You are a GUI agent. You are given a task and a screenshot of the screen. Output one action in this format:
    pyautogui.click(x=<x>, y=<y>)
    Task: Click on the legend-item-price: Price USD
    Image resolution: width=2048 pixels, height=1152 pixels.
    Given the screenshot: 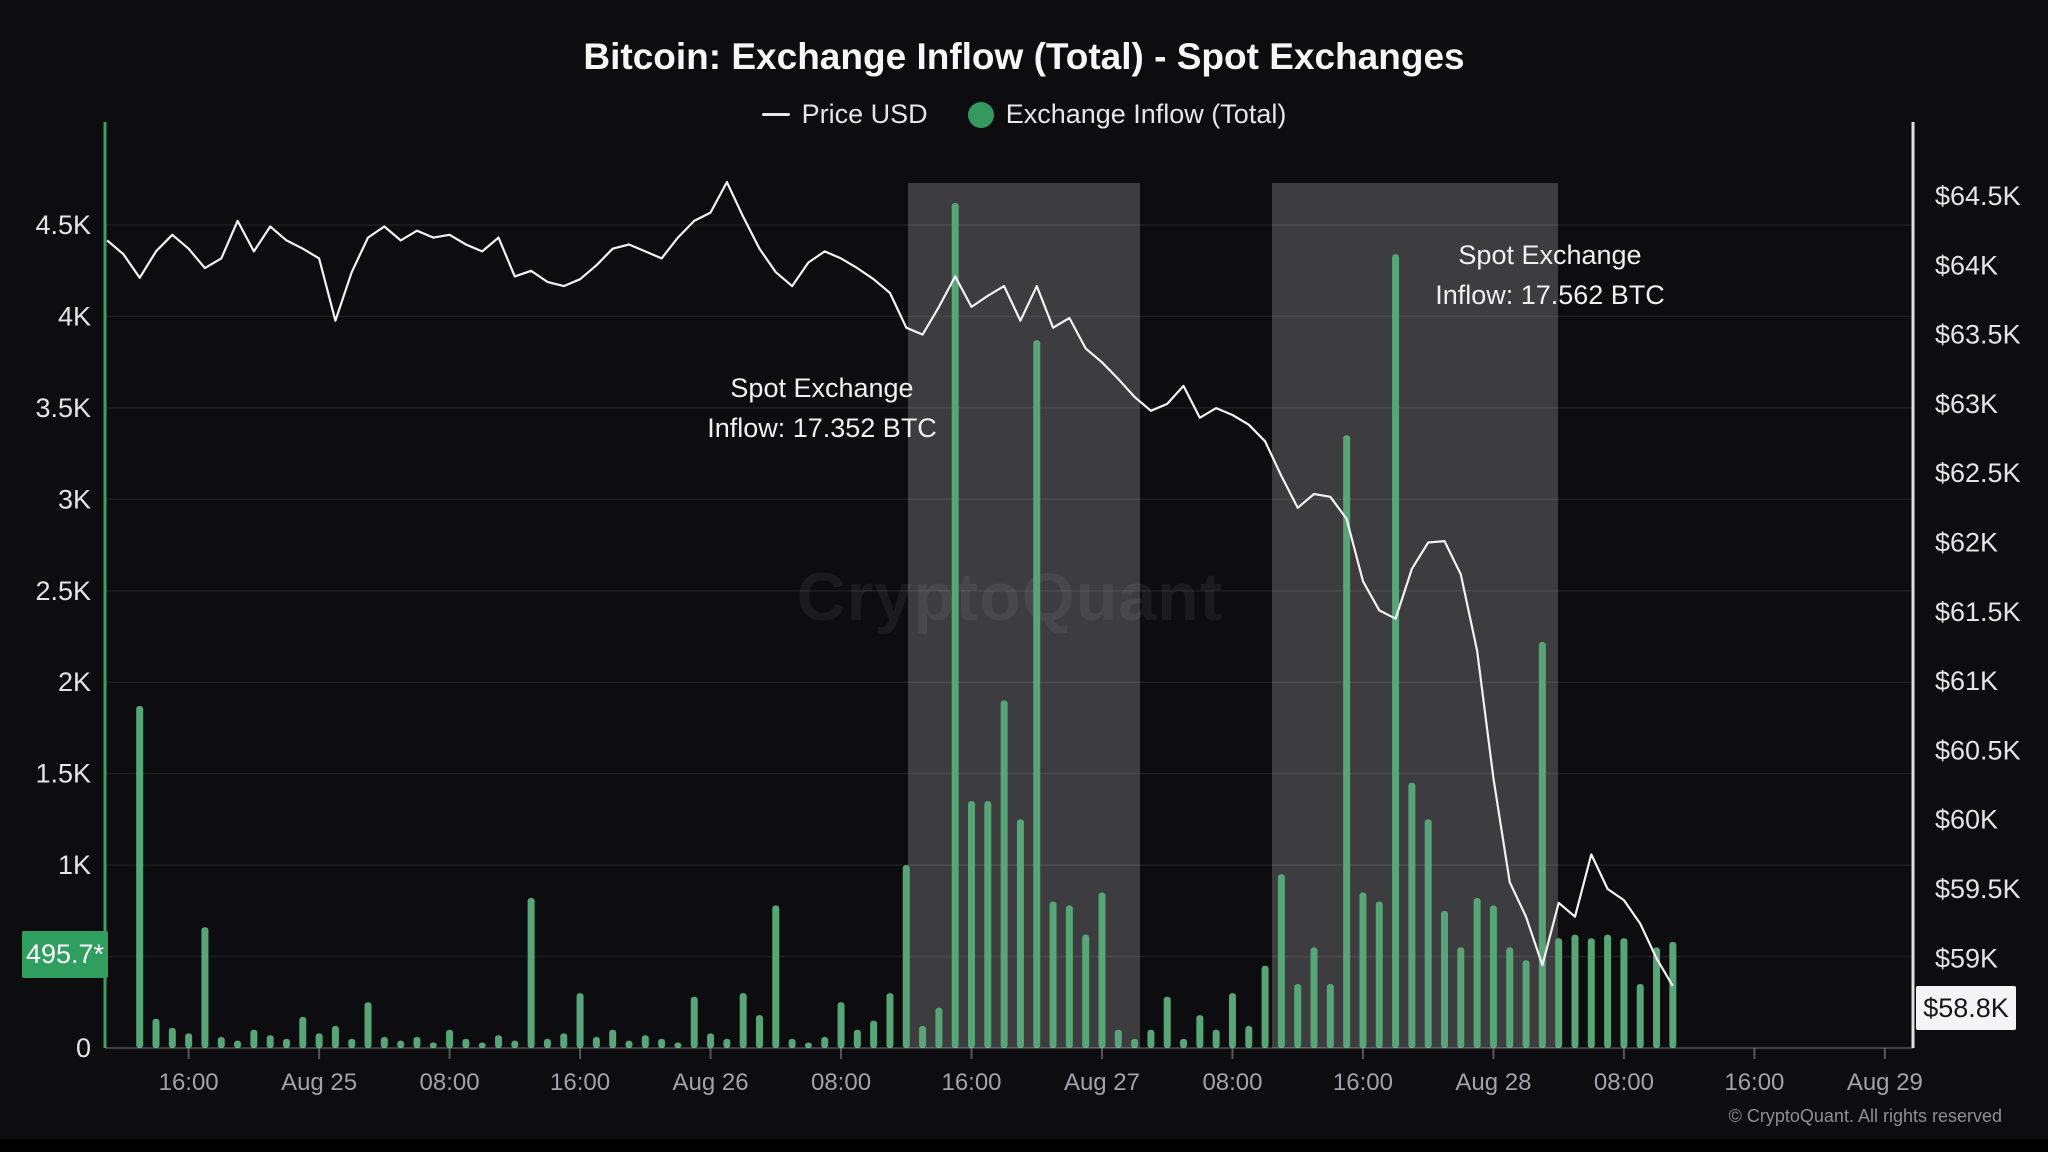 What is the action you would take?
    pyautogui.click(x=844, y=114)
    